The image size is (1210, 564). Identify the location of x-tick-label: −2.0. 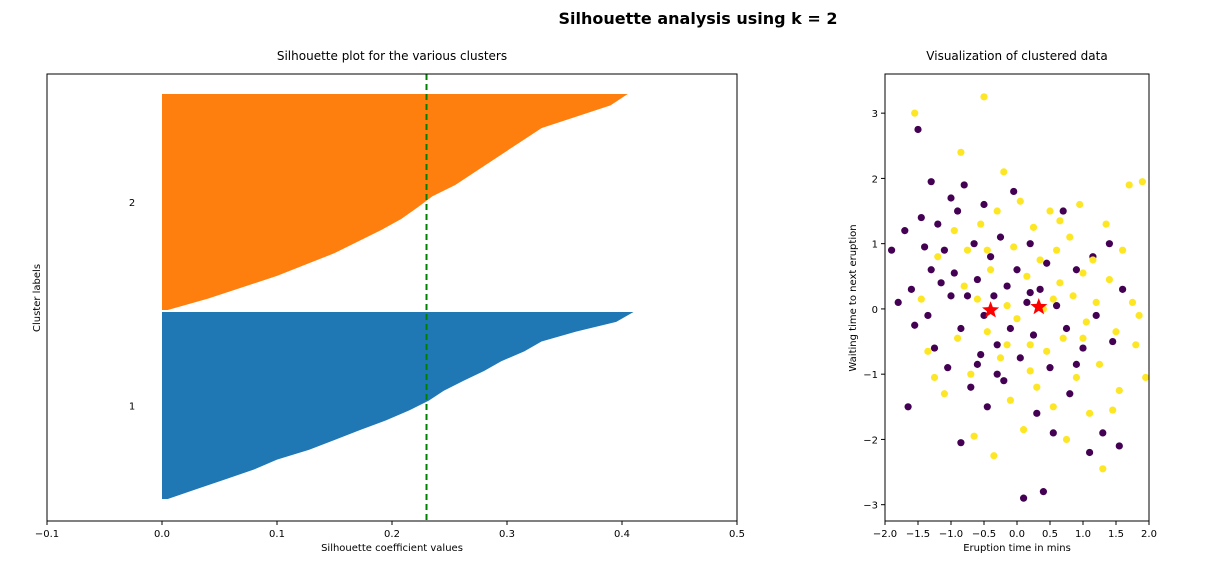
(885, 534).